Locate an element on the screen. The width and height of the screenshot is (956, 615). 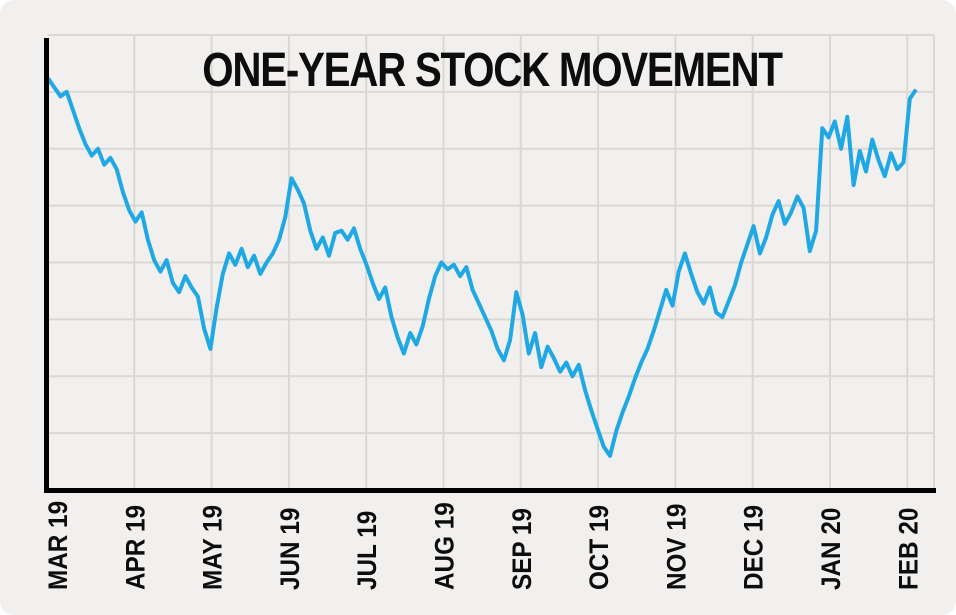
x-axis-label: SEP 19 is located at coordinates (522, 549).